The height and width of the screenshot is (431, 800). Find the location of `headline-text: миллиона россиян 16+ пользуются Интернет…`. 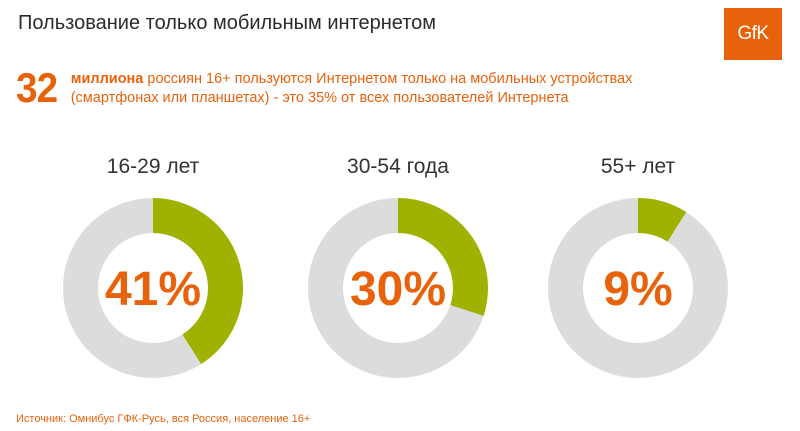

headline-text: миллиона россиян 16+ пользуются Интернет… is located at coordinates (352, 88).